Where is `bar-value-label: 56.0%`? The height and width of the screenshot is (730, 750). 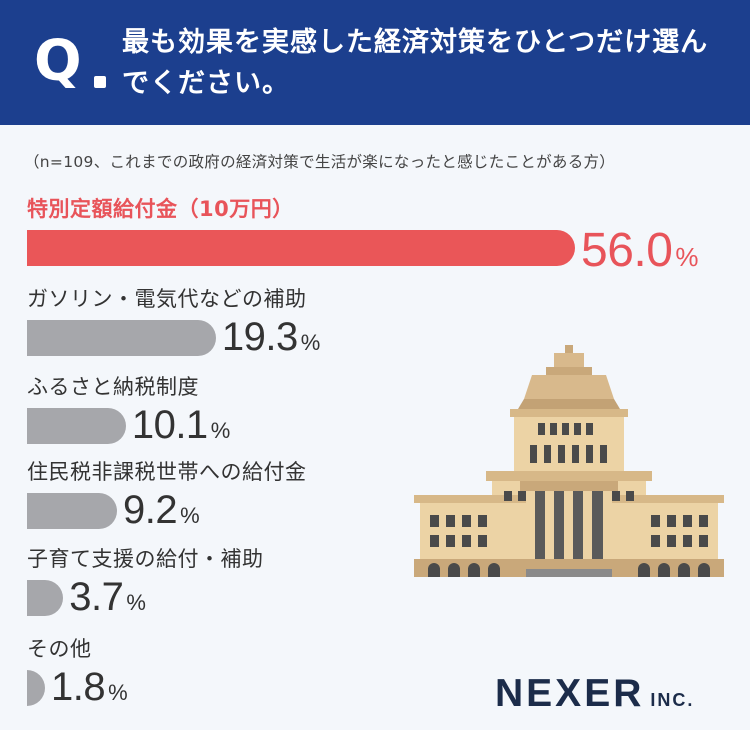
bar-value-label: 56.0% is located at coordinates (640, 250).